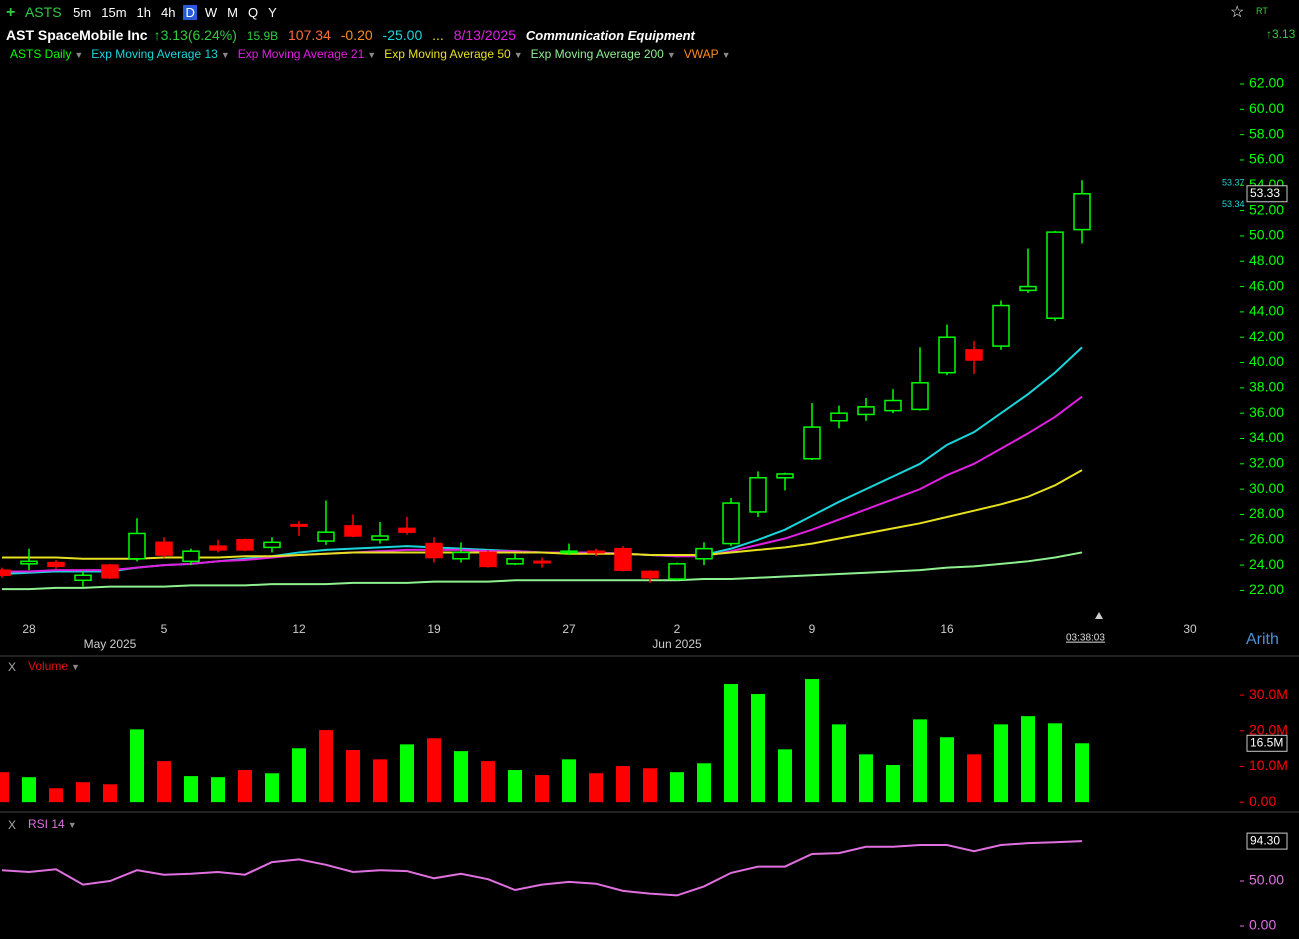  I want to click on x-tick-label: 16, so click(947, 629).